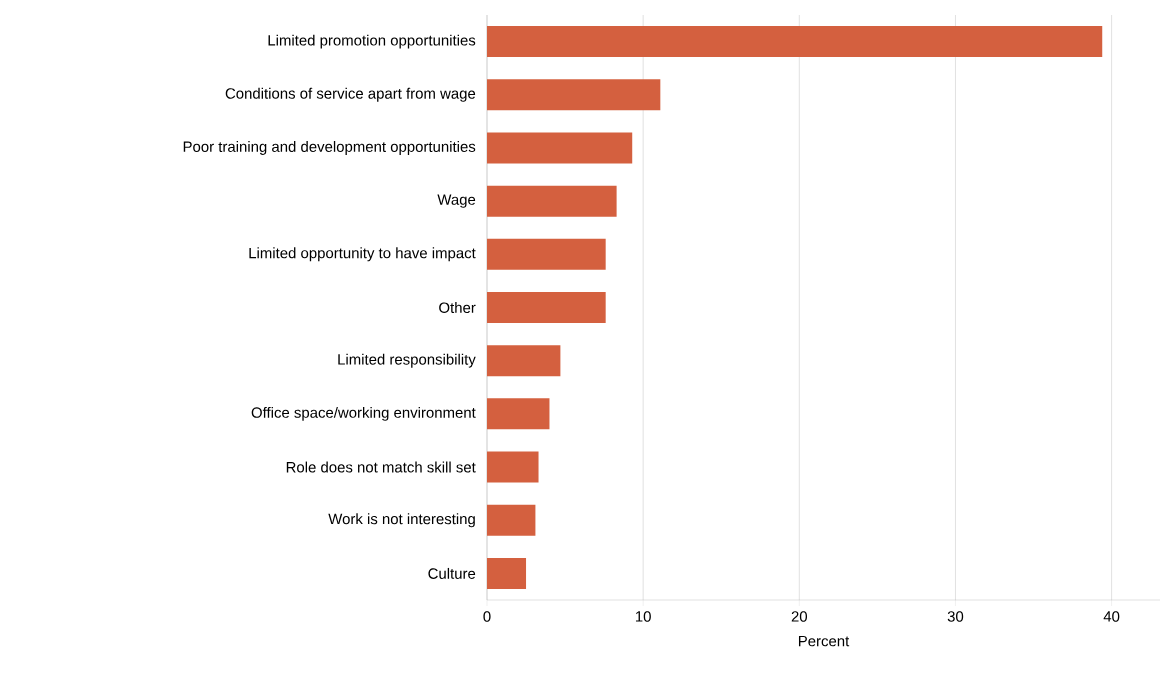 This screenshot has width=1161, height=682. I want to click on y-tick-label: Poor training and development opportunities, so click(329, 147).